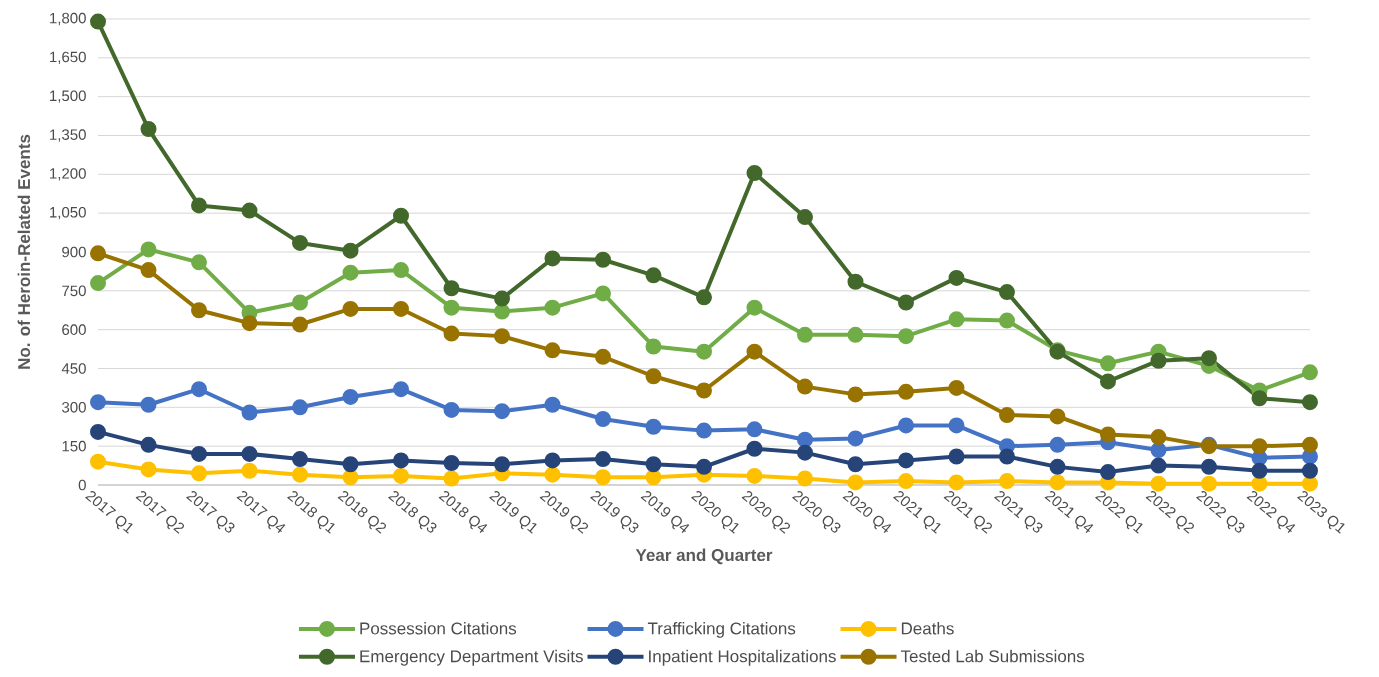  What do you see at coordinates (927, 628) in the screenshot?
I see `legend-label: Deaths` at bounding box center [927, 628].